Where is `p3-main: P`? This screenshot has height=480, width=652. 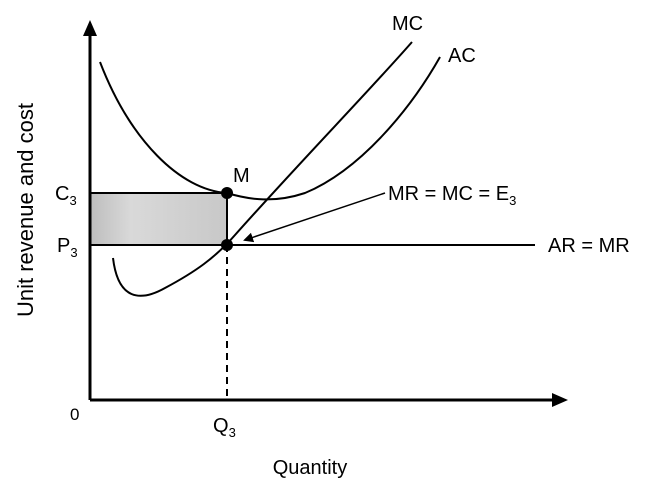 p3-main: P is located at coordinates (63, 246).